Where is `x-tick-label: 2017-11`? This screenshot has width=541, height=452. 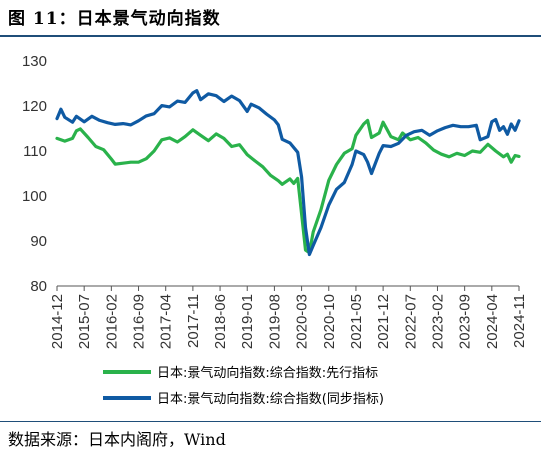 x-tick-label: 2017-11 is located at coordinates (193, 321).